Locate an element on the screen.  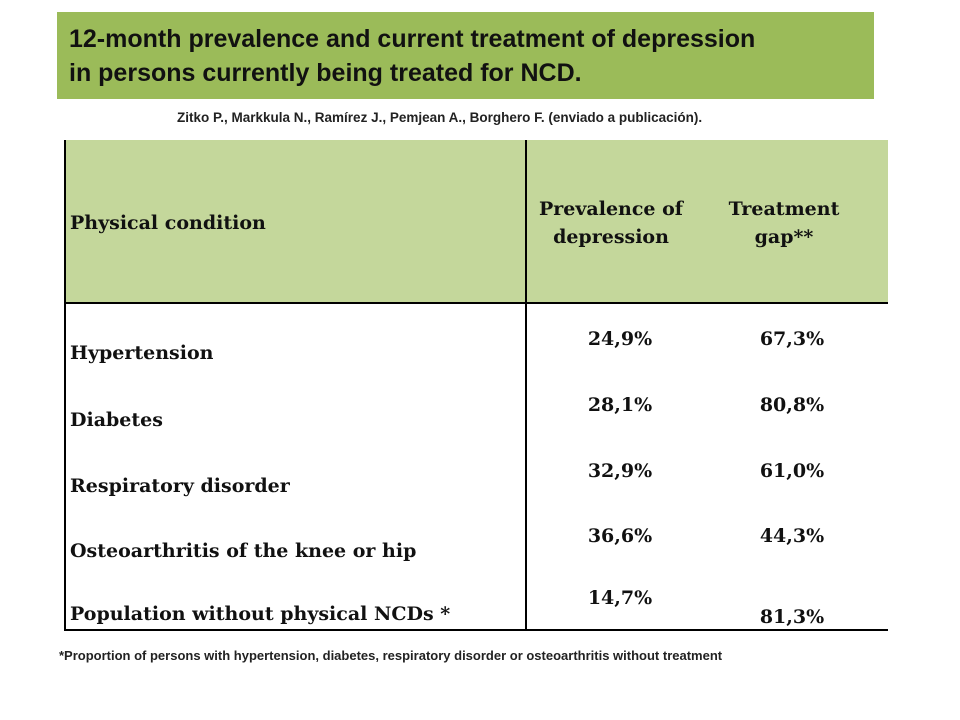
table-header-divider is located at coordinates (476, 303).